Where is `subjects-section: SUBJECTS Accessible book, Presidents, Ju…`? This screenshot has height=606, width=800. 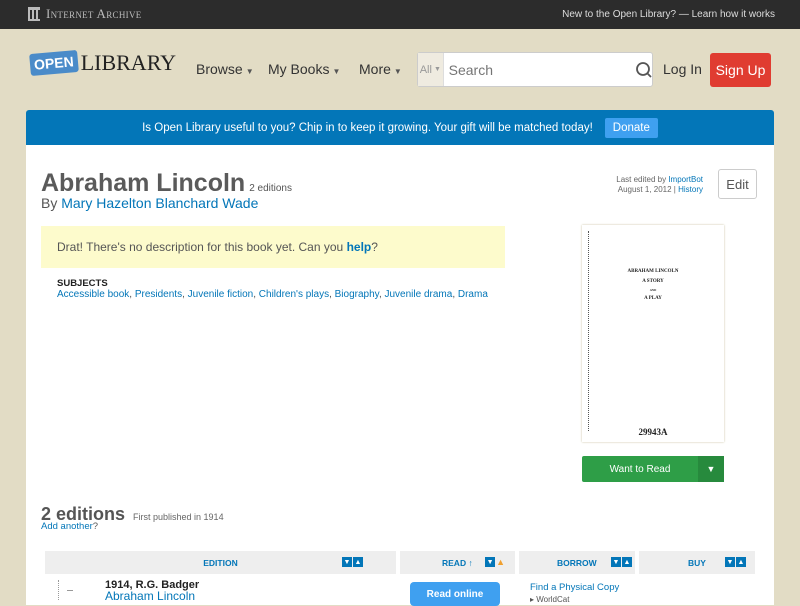 subjects-section: SUBJECTS Accessible book, Presidents, Ju… is located at coordinates (272, 289).